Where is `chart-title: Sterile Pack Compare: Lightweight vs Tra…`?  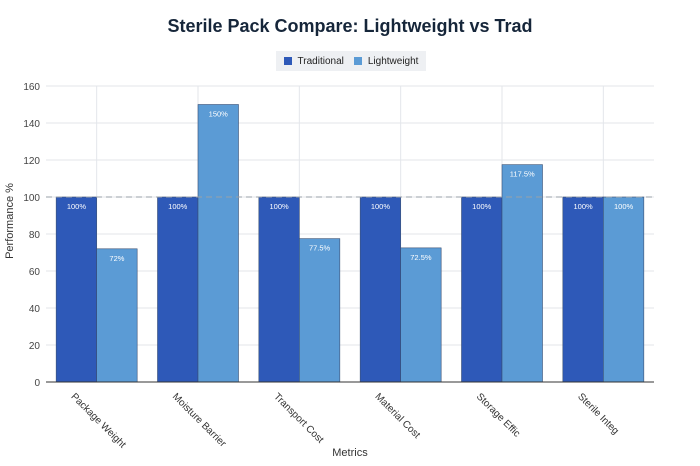
chart-title: Sterile Pack Compare: Lightweight vs Tra… is located at coordinates (350, 26).